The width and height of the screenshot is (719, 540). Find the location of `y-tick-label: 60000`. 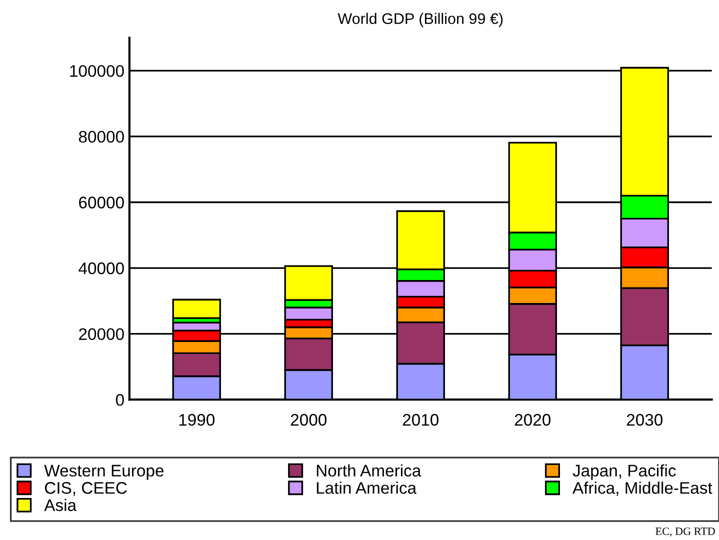

y-tick-label: 60000 is located at coordinates (101, 202).